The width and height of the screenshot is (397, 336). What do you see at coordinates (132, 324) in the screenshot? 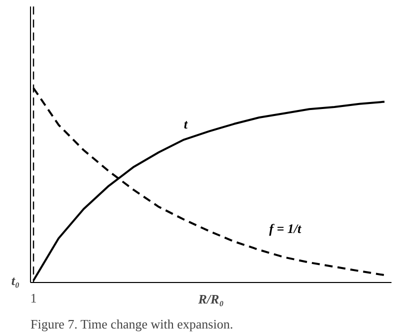
I see `caption: Figure 7. Time change with expansion.` at bounding box center [132, 324].